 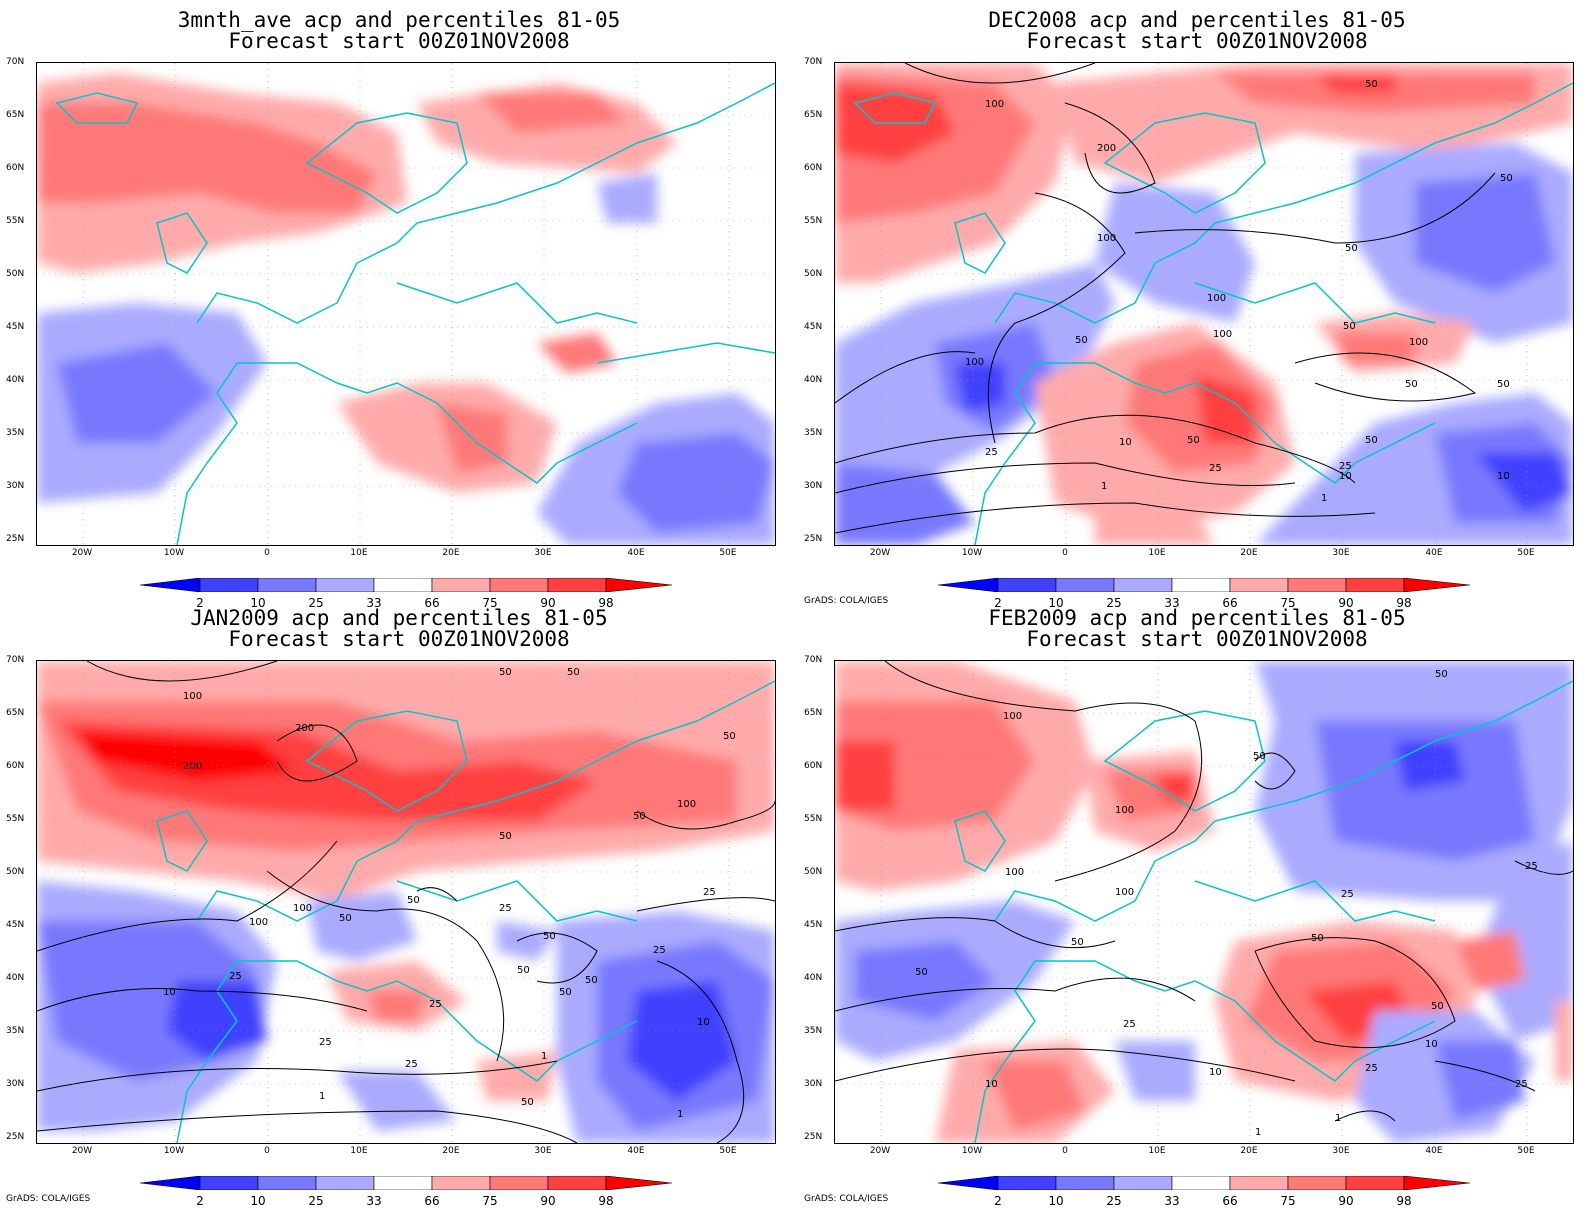 What do you see at coordinates (846, 601) in the screenshot?
I see `grads-credit: GrADS: COLA/IGES` at bounding box center [846, 601].